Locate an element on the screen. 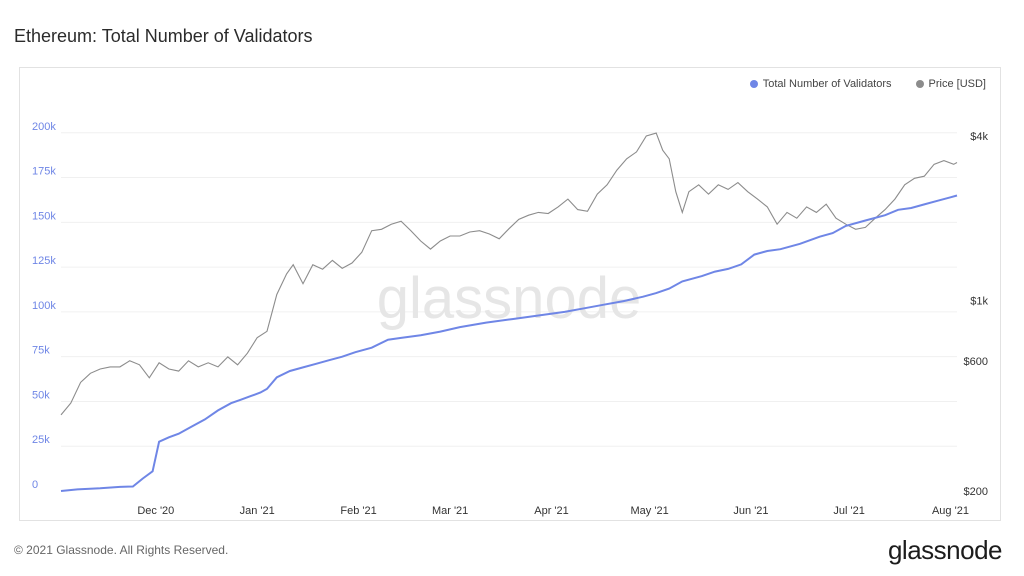 This screenshot has width=1024, height=576. y-left-tick-label: 150k is located at coordinates (44, 216).